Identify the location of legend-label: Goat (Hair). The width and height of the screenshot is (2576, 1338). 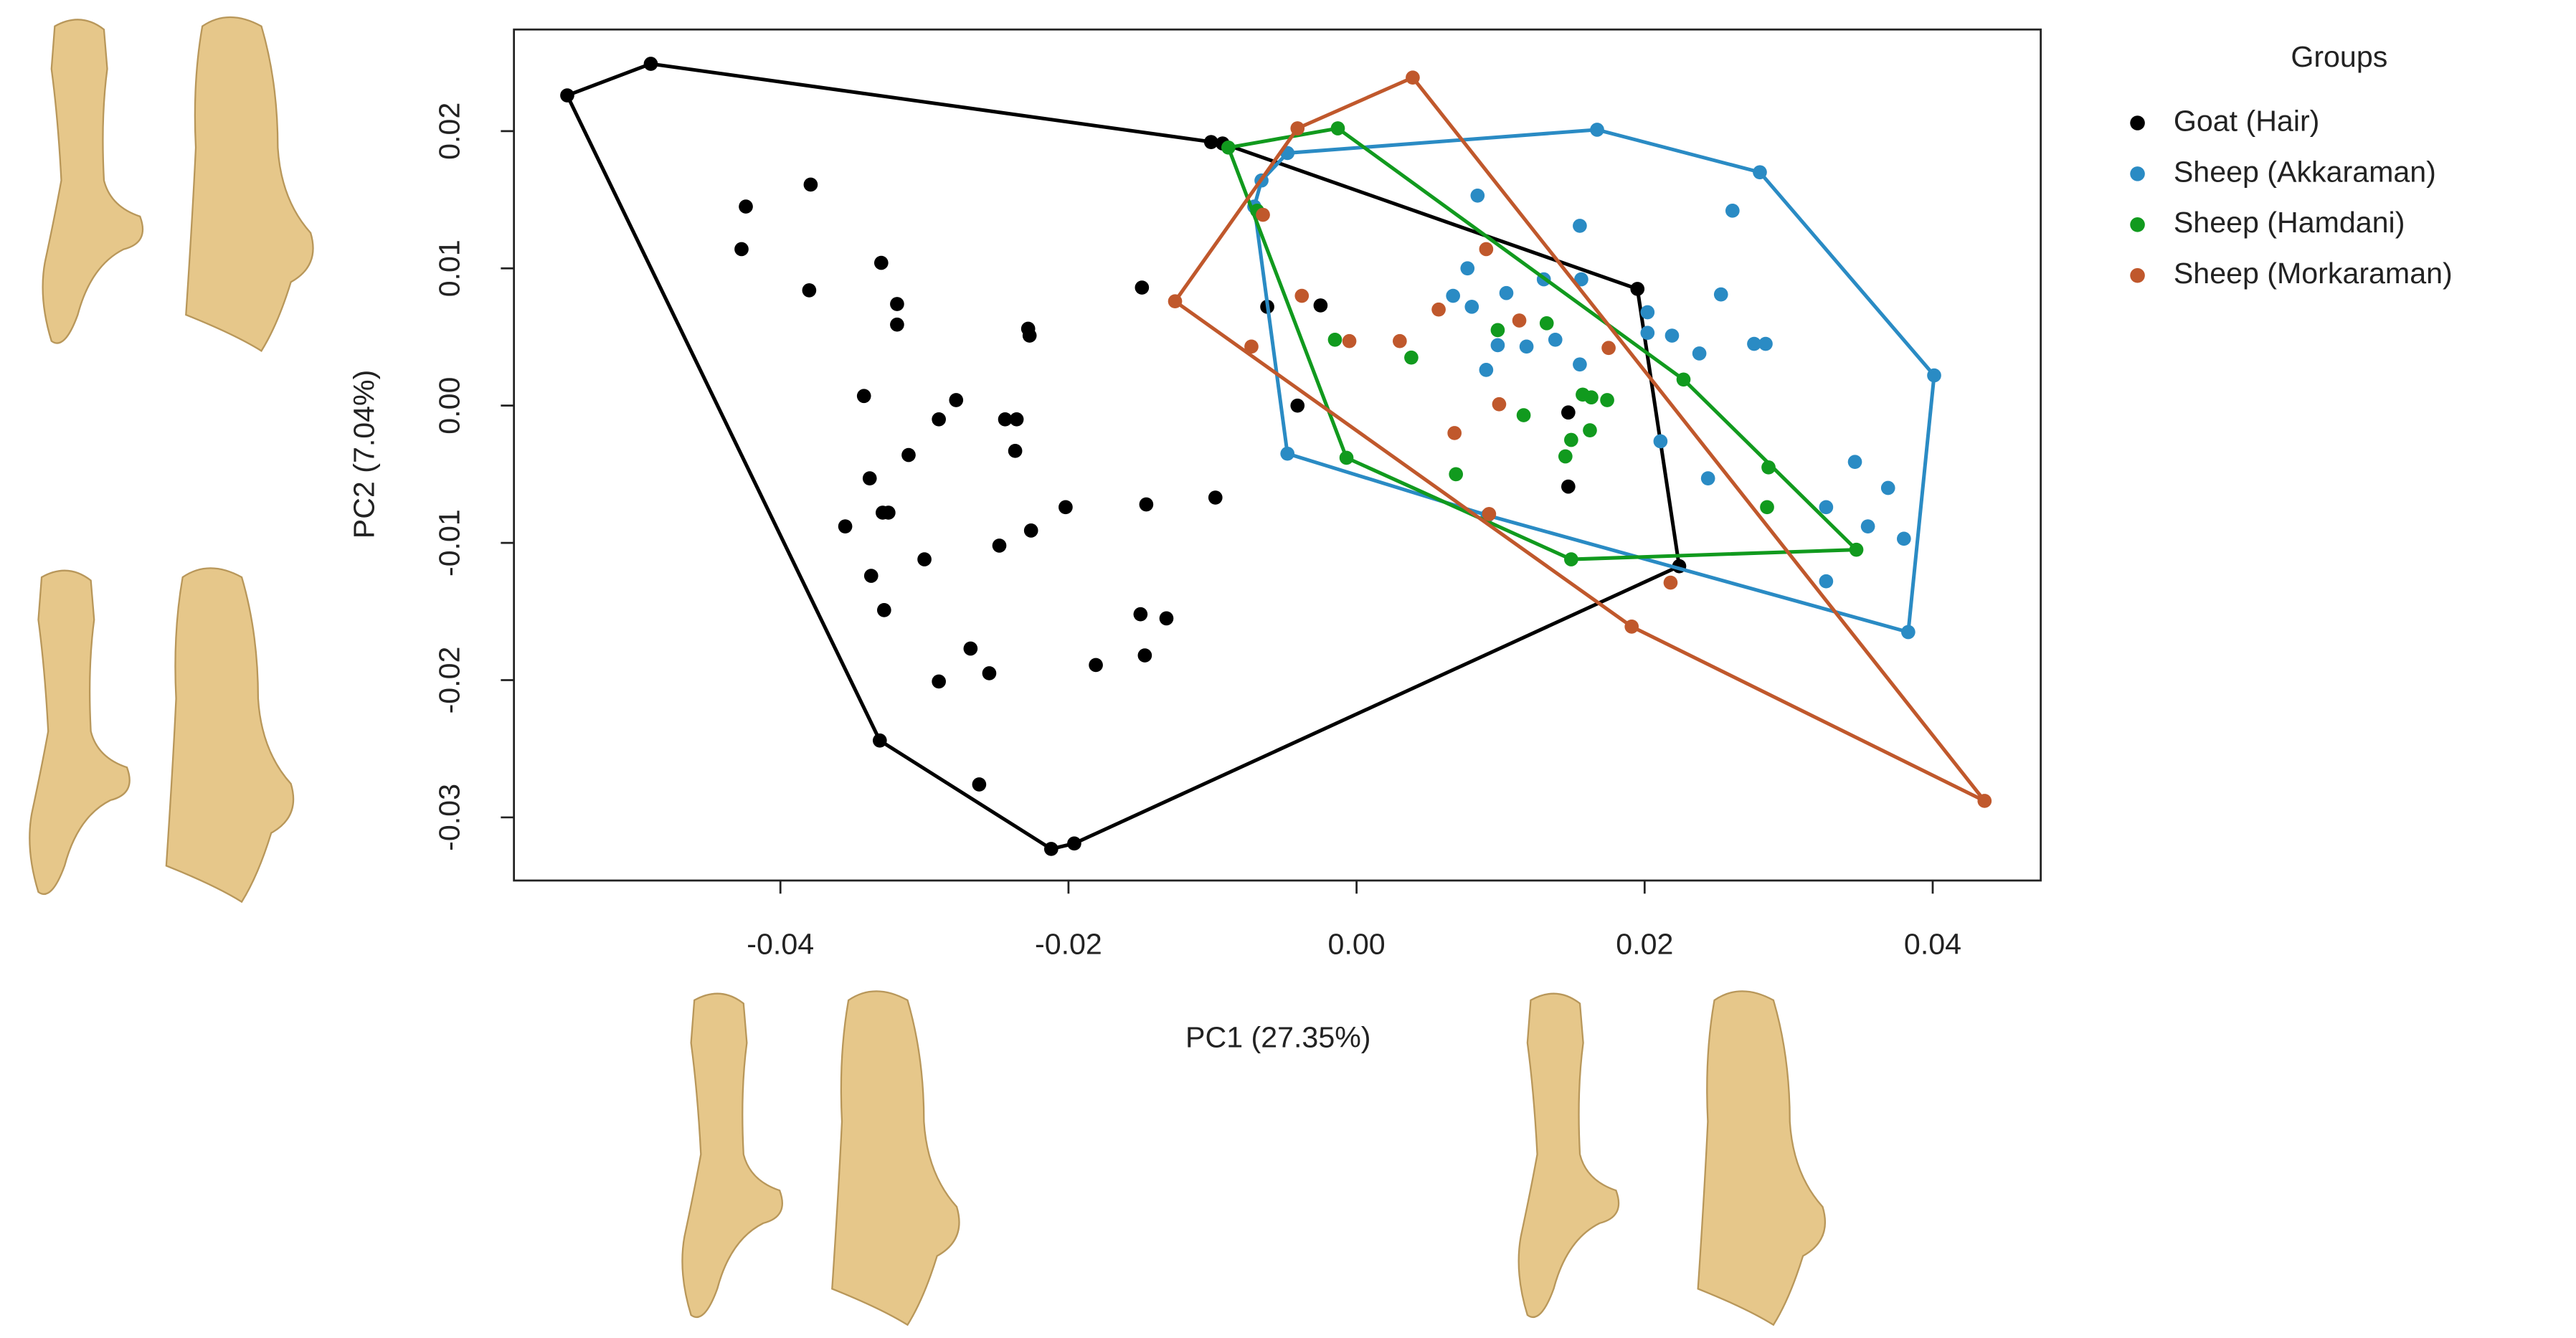
(2247, 120).